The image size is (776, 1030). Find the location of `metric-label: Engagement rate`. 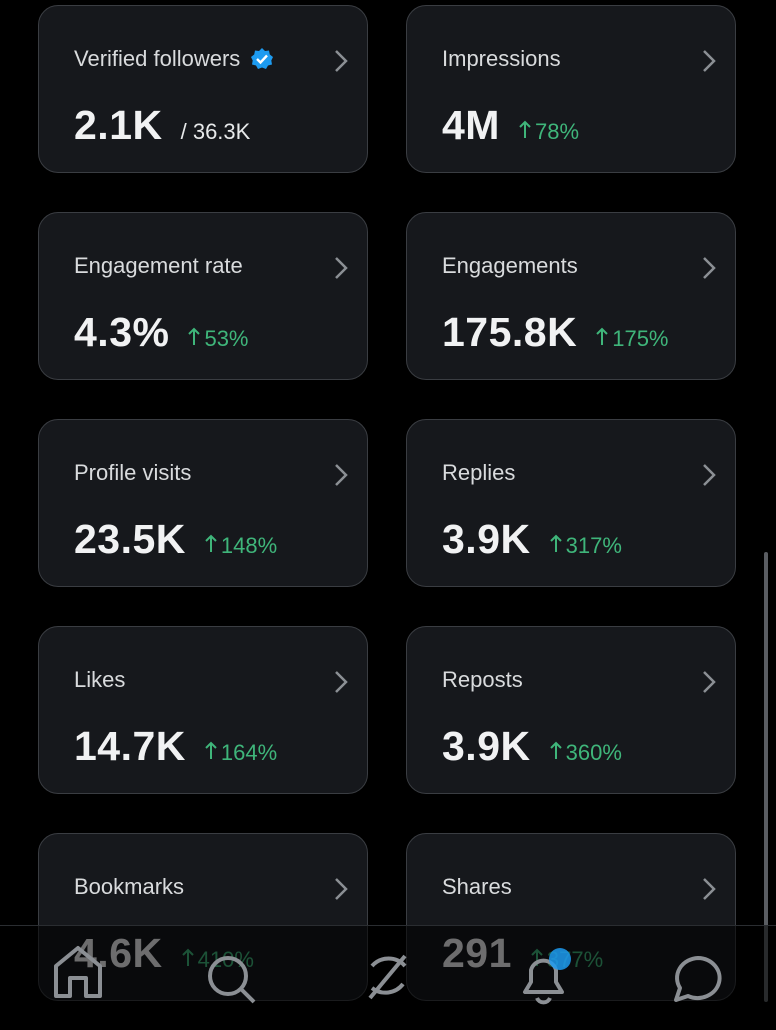

metric-label: Engagement rate is located at coordinates (158, 265).